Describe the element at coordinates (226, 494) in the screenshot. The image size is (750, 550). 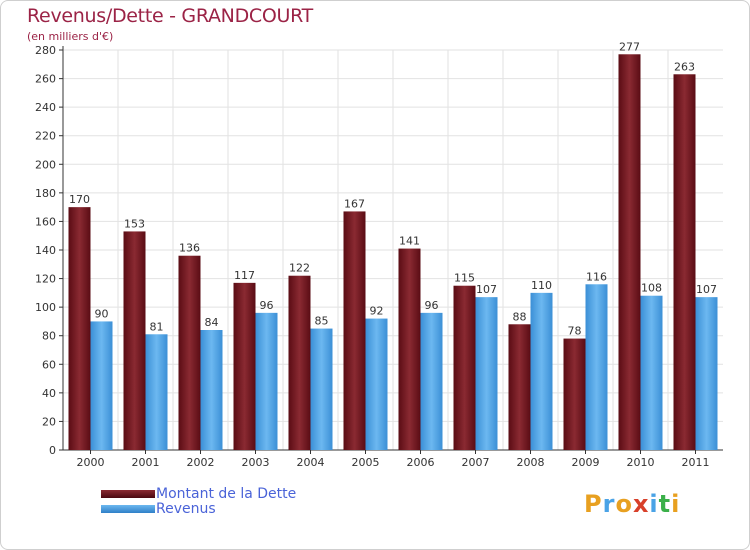
I see `legend-label-debt: Montant de la Dette` at that location.